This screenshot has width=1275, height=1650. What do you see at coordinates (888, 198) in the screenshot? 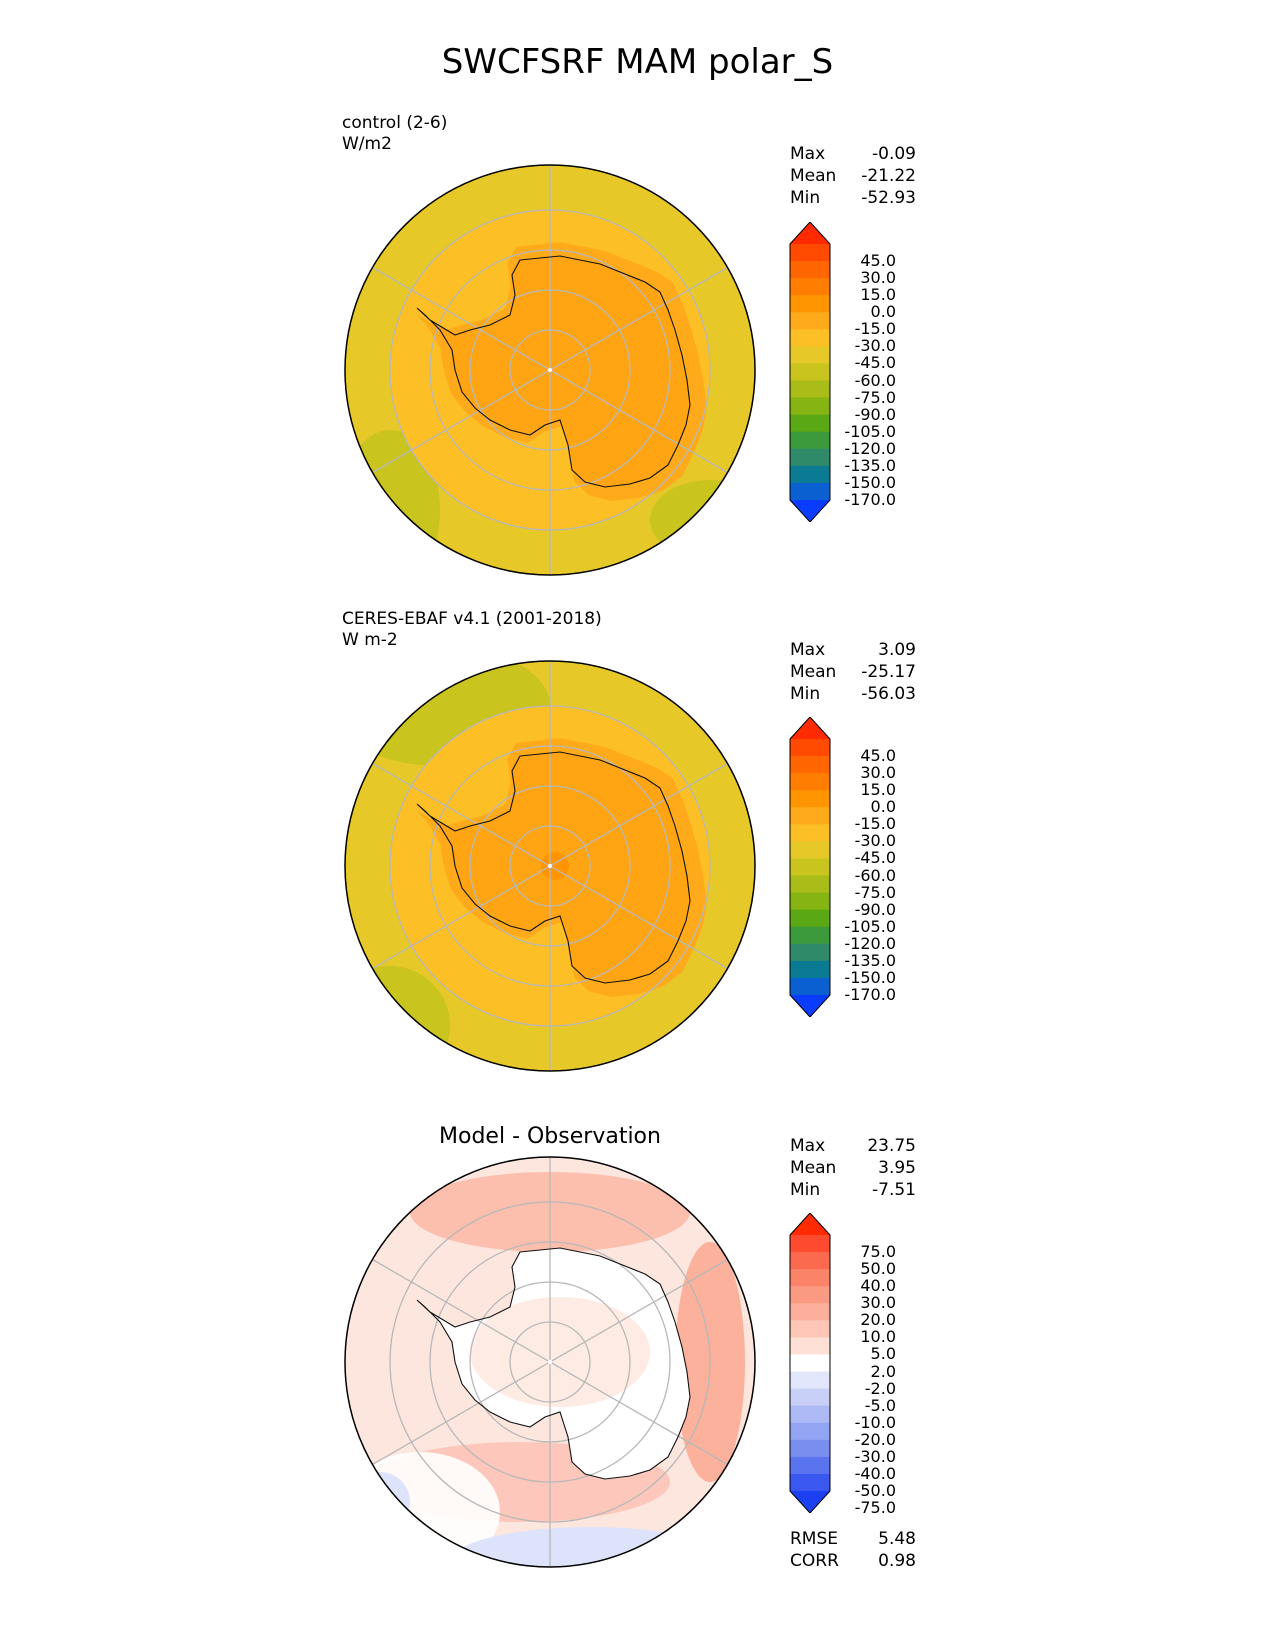
I see `stat-min-value: -52.93` at bounding box center [888, 198].